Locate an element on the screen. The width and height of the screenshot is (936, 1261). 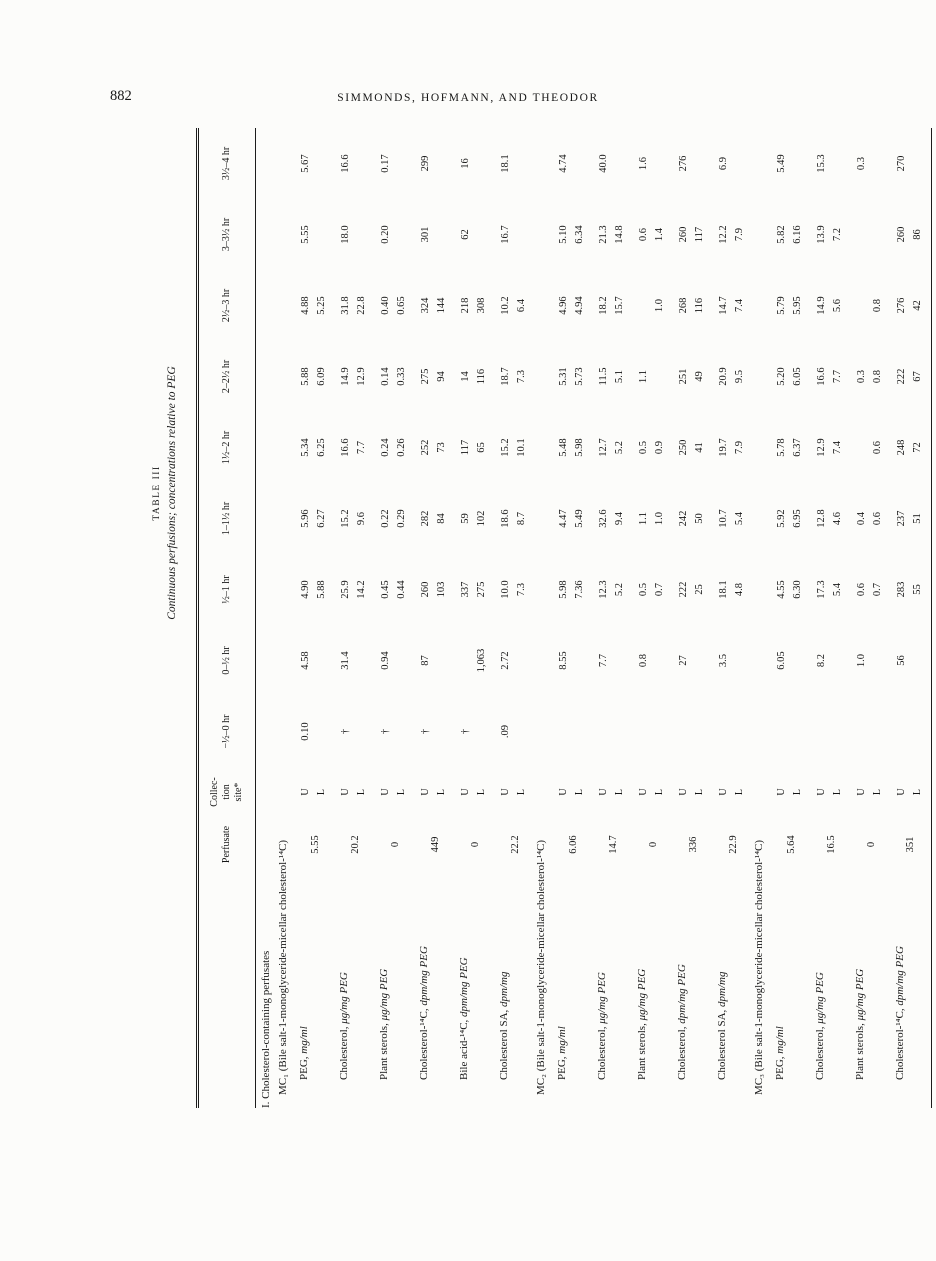
u-value: 12.2 is located at coordinates (723, 234).